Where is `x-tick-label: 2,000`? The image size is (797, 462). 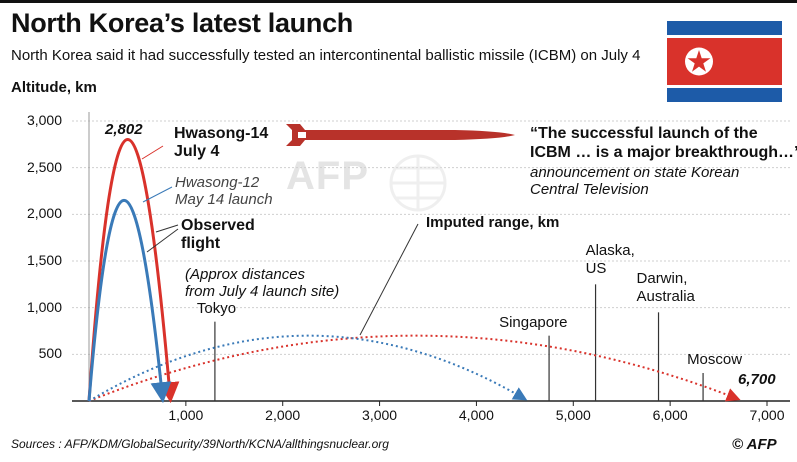
x-tick-label: 2,000 is located at coordinates (283, 415).